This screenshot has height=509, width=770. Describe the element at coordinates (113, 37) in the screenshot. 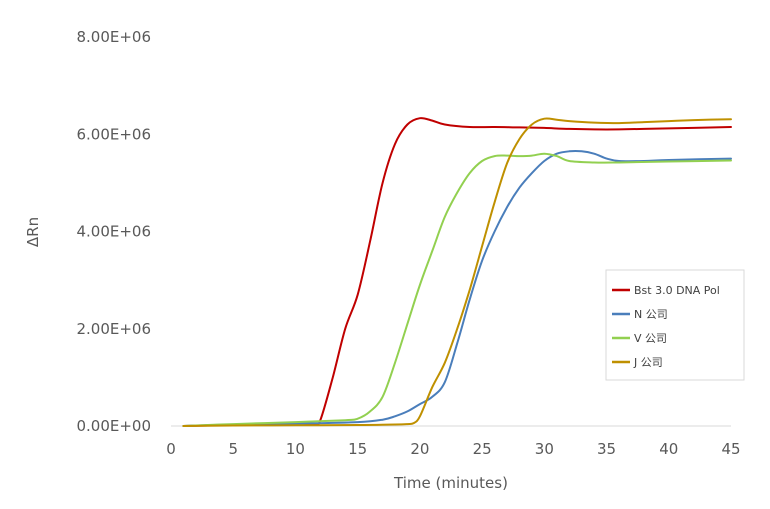

I see `y-tick-label: 8.00E+06` at that location.